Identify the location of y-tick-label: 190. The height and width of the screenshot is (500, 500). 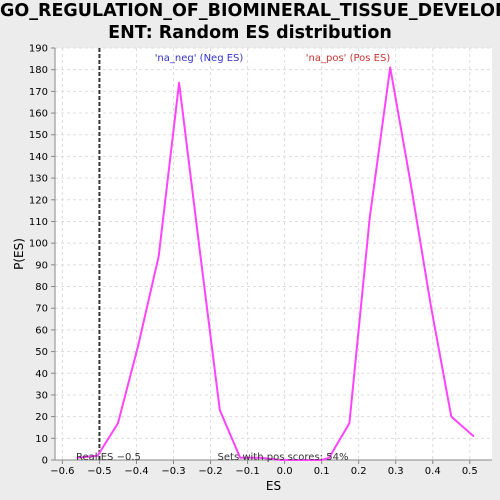
(38, 49).